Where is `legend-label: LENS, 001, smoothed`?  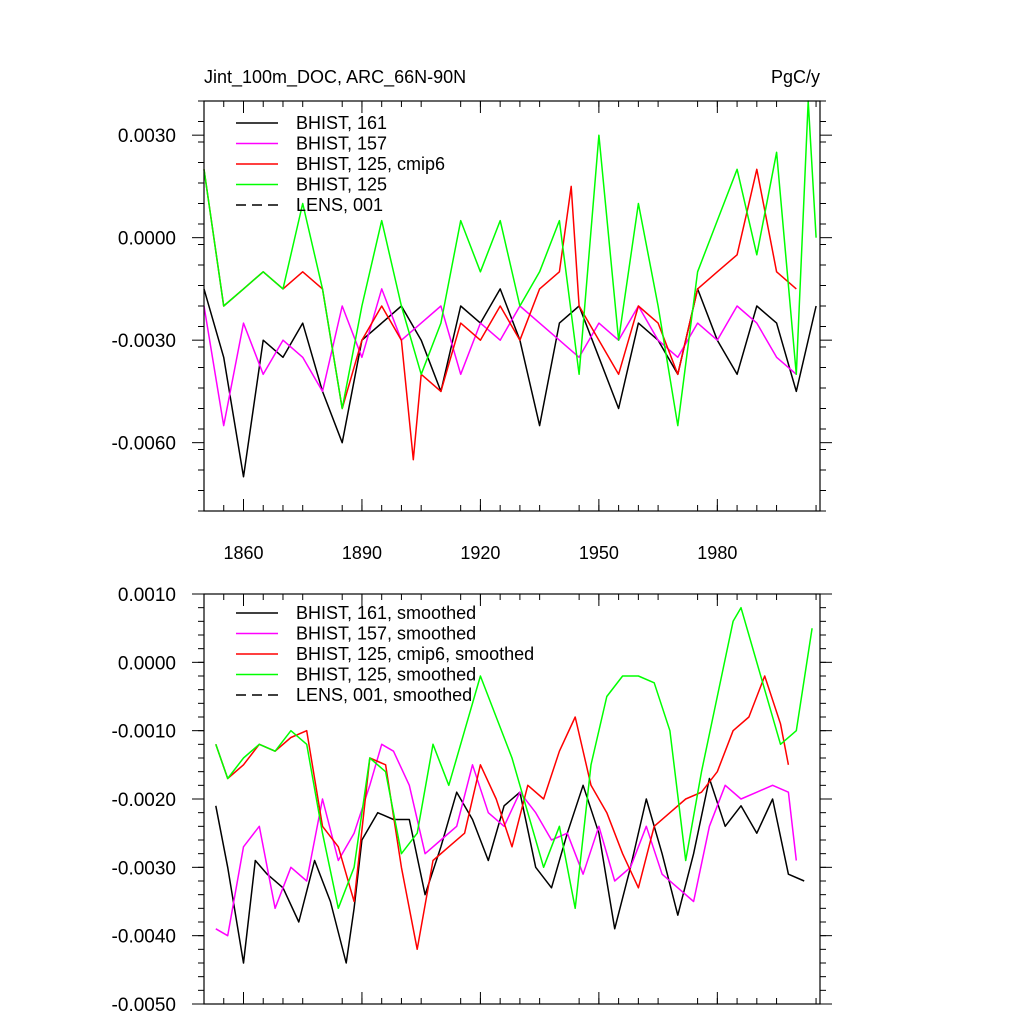
legend-label: LENS, 001, smoothed is located at coordinates (384, 695).